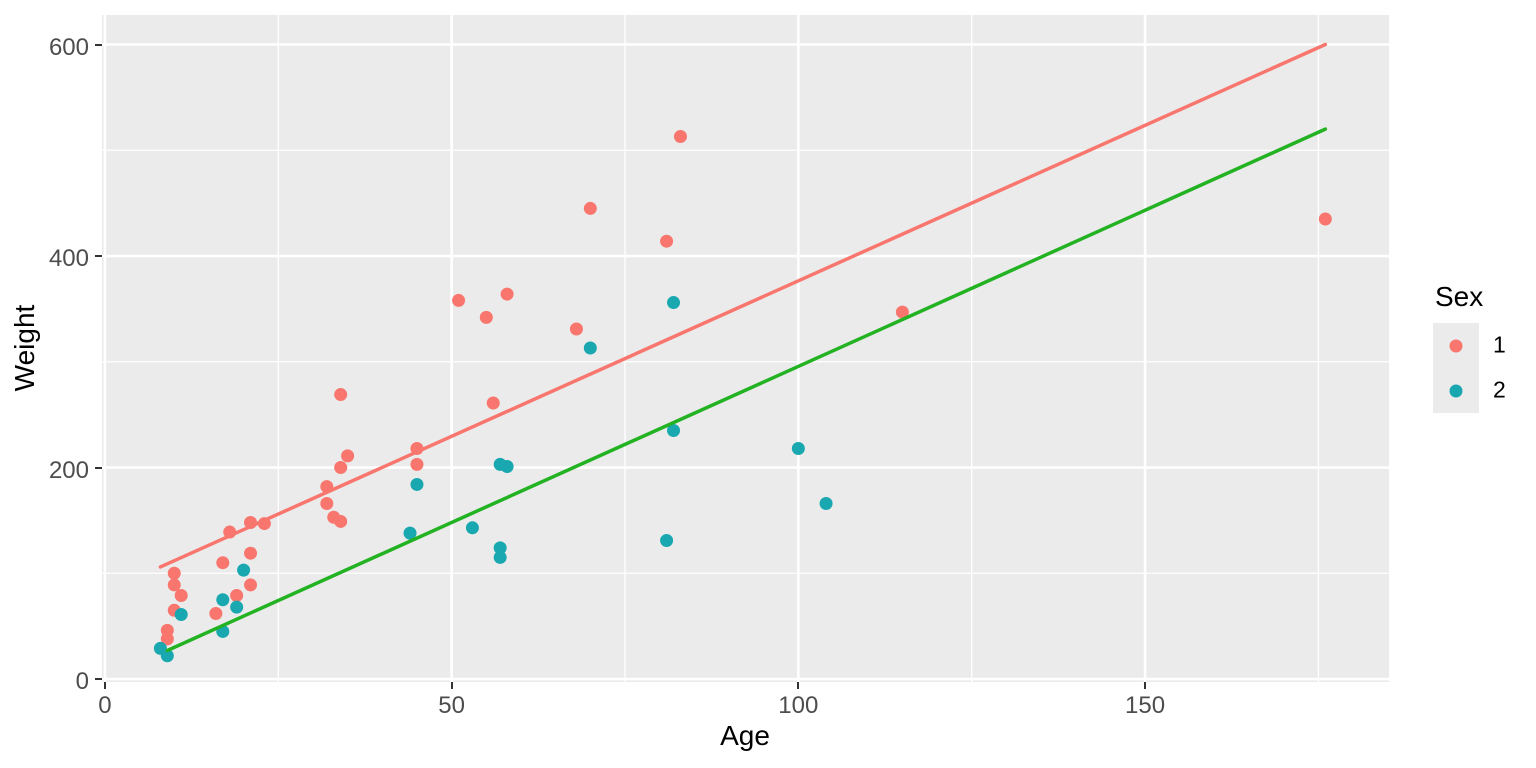  I want to click on y-tick-label: 400, so click(68, 259).